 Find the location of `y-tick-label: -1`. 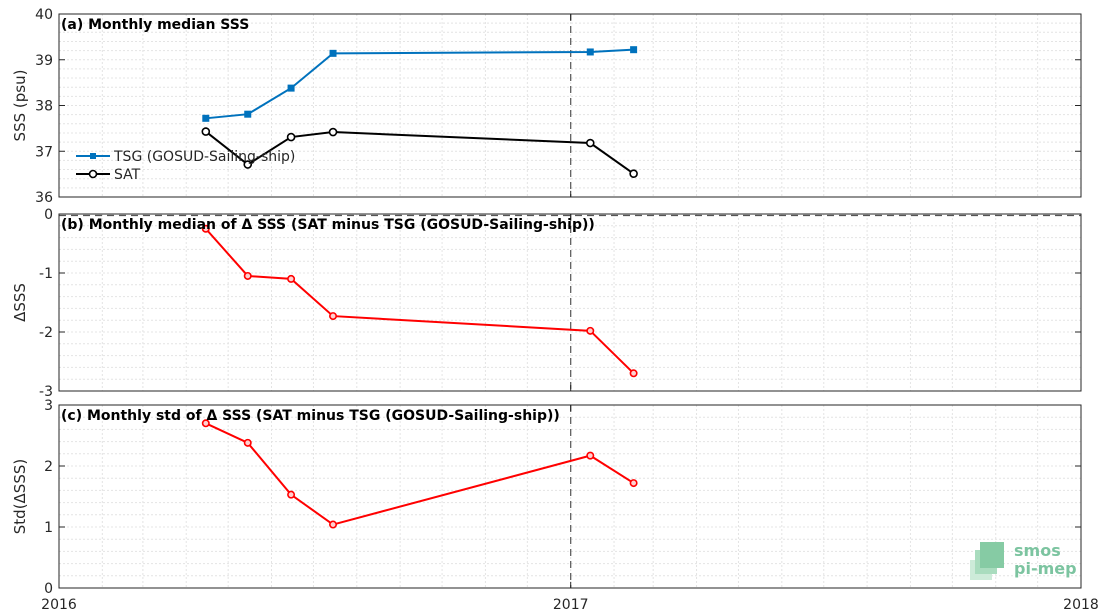

y-tick-label: -1 is located at coordinates (46, 274).